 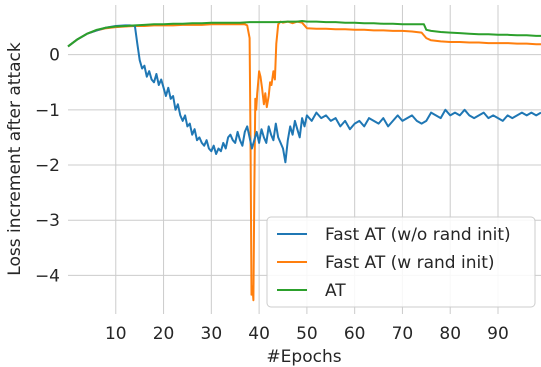 What do you see at coordinates (116, 334) in the screenshot?
I see `x-tick-label: 10` at bounding box center [116, 334].